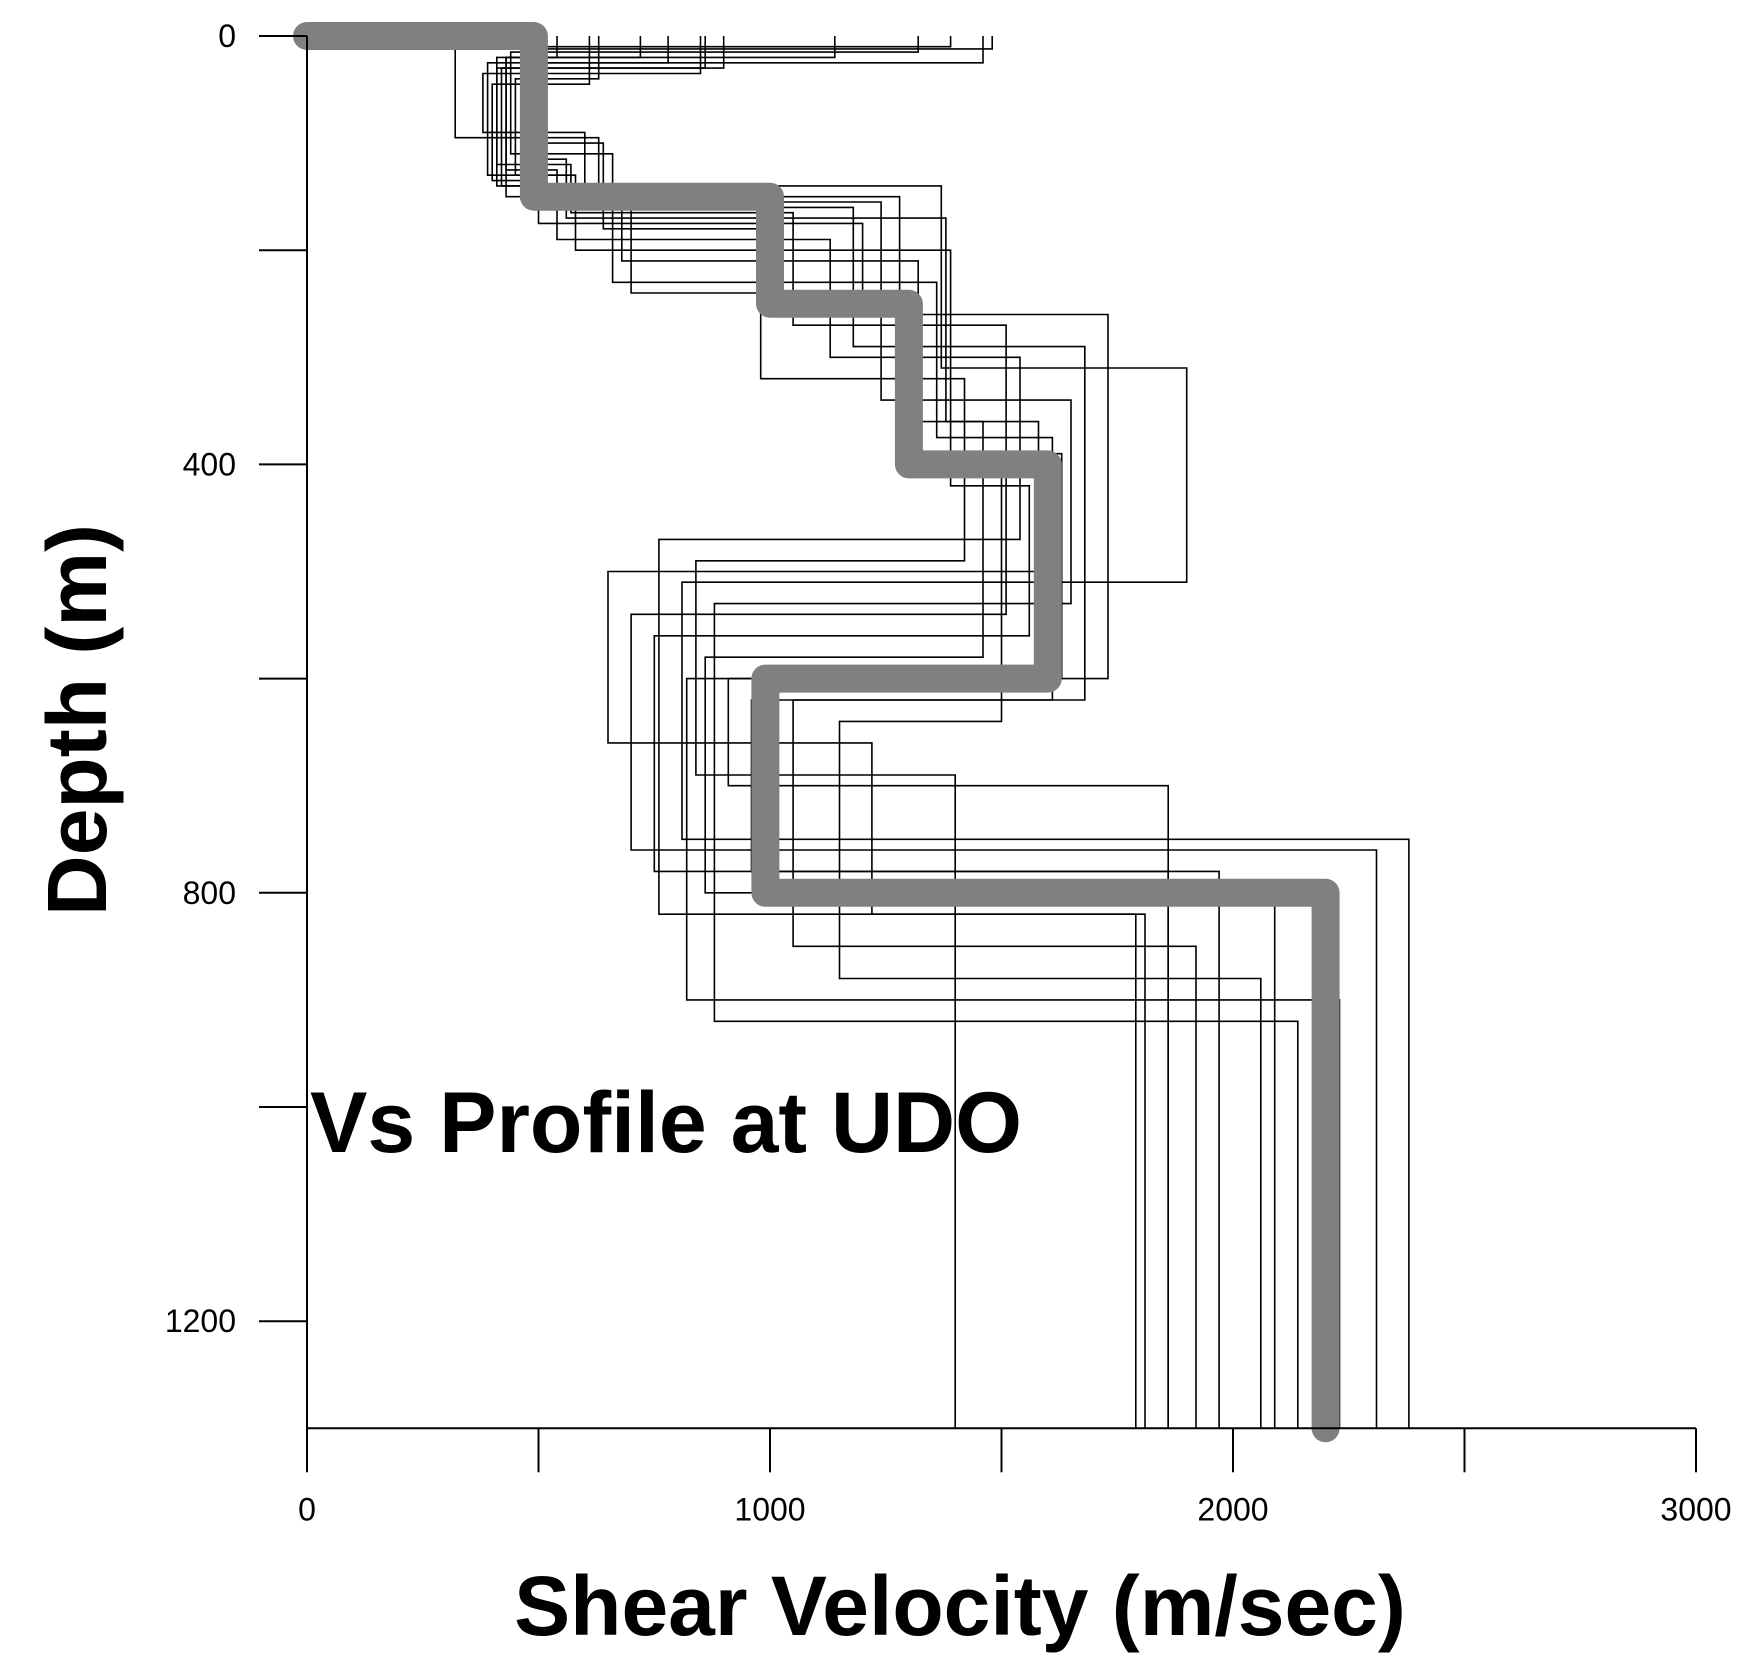 This screenshot has height=1664, width=1749. I want to click on y-tick-label: 1200, so click(200, 1321).